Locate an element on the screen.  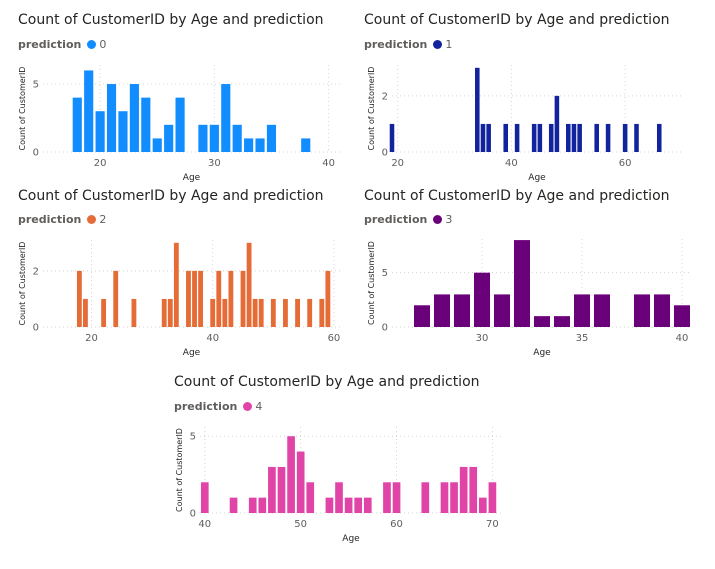
x-tick-label: 30 is located at coordinates (482, 338).